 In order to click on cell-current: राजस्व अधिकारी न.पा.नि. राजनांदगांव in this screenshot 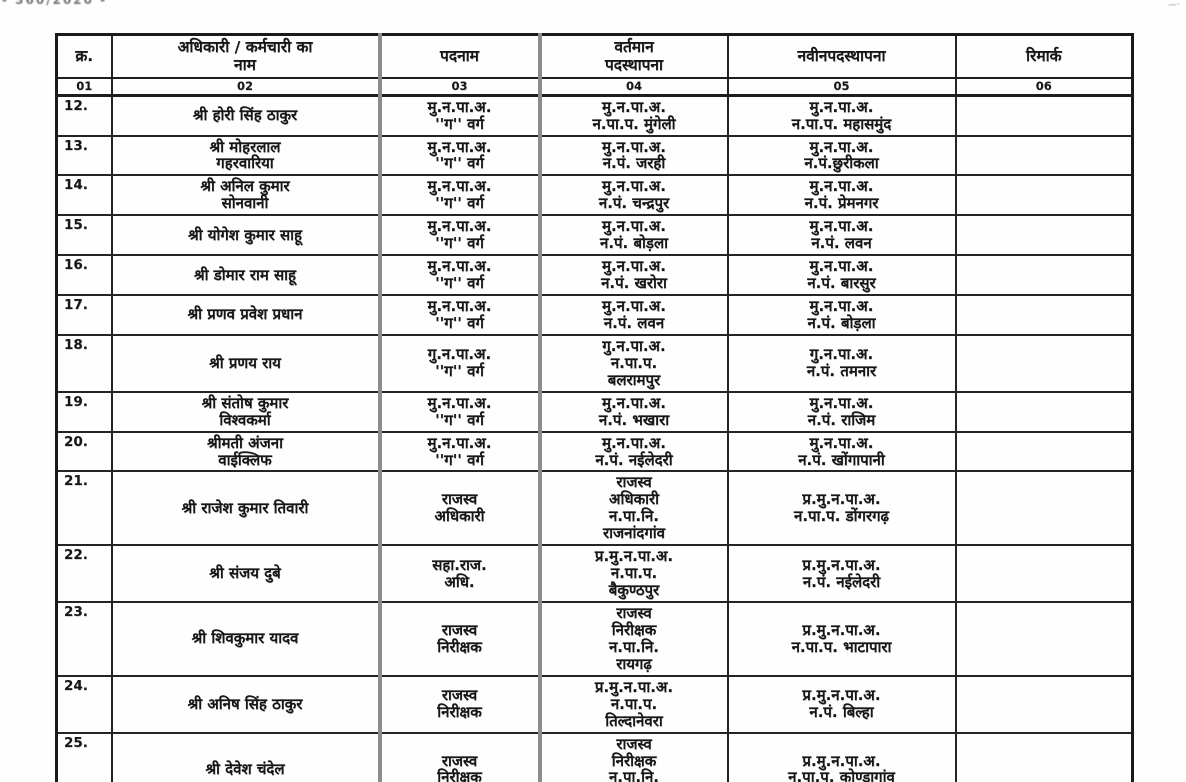, I will do `click(633, 508)`.